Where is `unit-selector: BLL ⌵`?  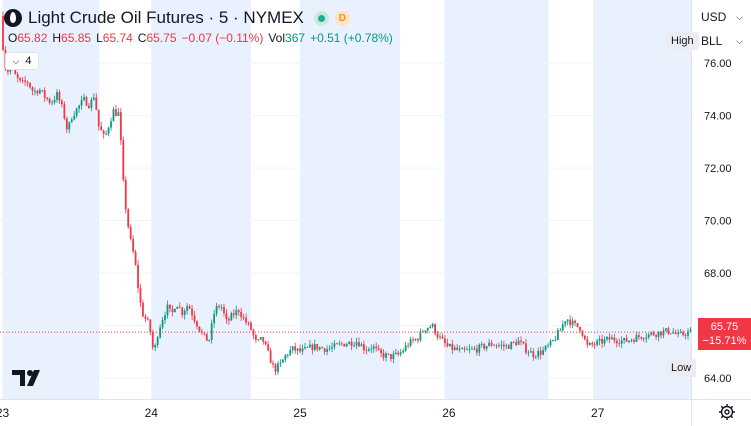
unit-selector: BLL ⌵ is located at coordinates (722, 41).